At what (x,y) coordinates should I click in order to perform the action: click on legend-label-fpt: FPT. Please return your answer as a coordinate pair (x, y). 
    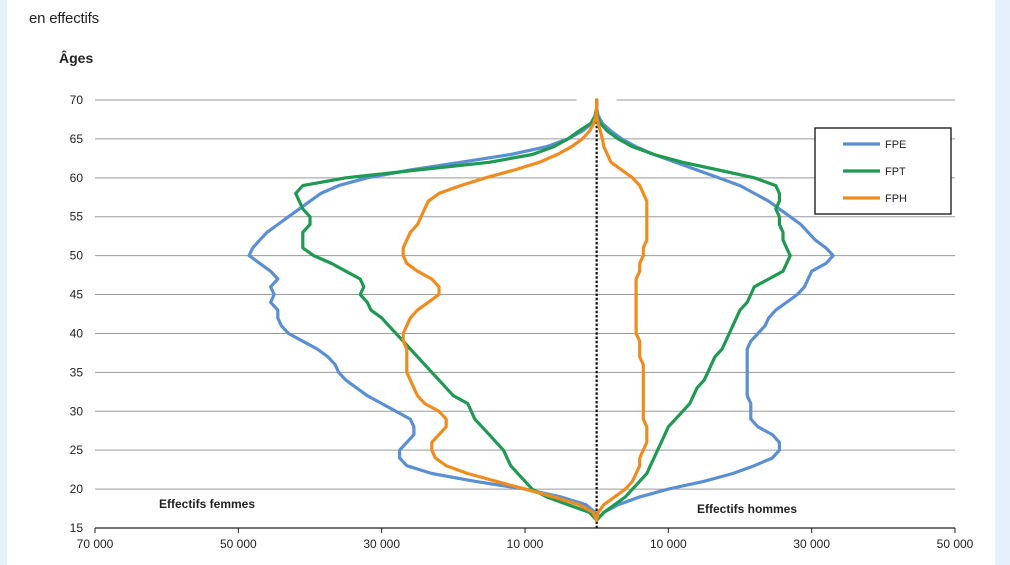
    Looking at the image, I should click on (895, 172).